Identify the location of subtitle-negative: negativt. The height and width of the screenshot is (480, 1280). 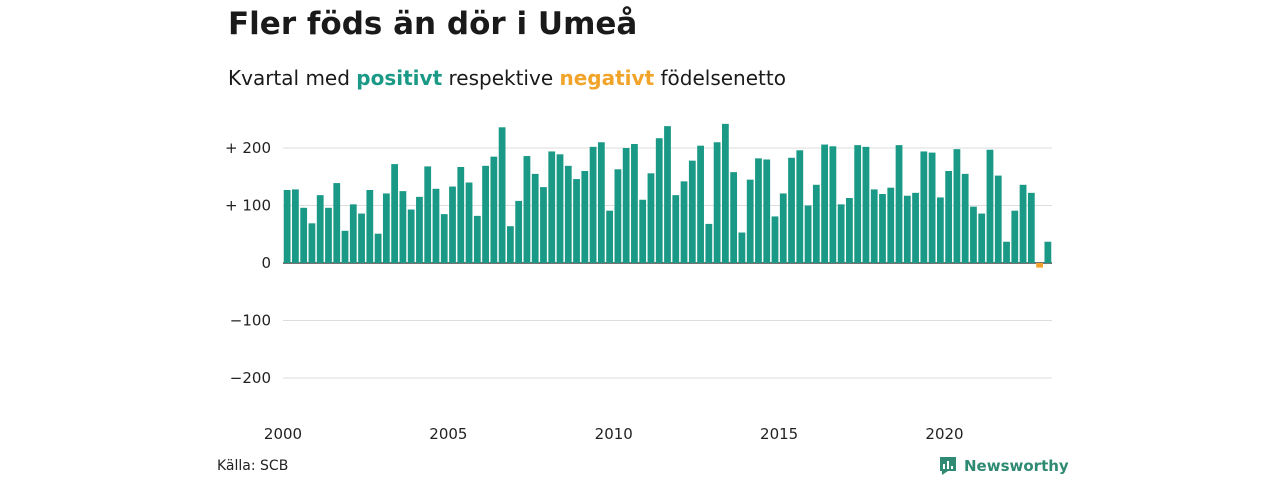
(607, 78).